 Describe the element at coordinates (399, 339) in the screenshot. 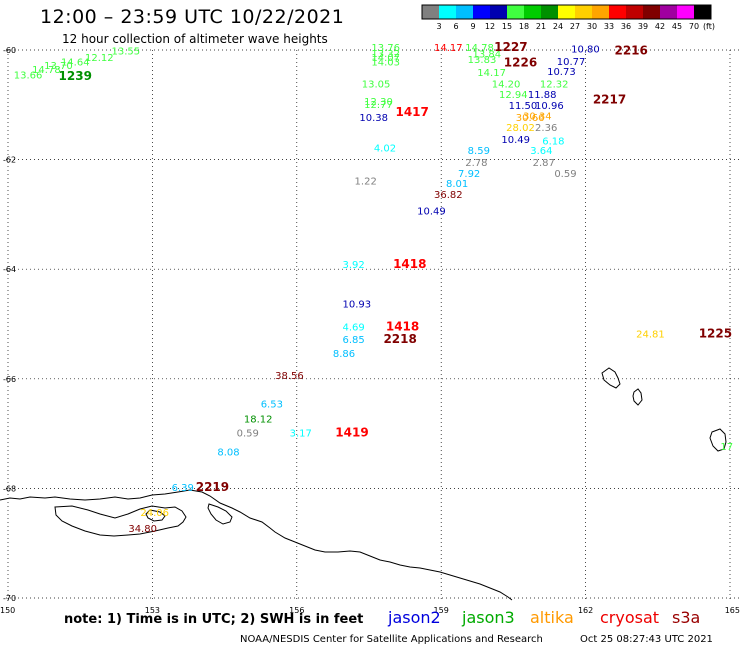

I see `pass-time: 2218` at that location.